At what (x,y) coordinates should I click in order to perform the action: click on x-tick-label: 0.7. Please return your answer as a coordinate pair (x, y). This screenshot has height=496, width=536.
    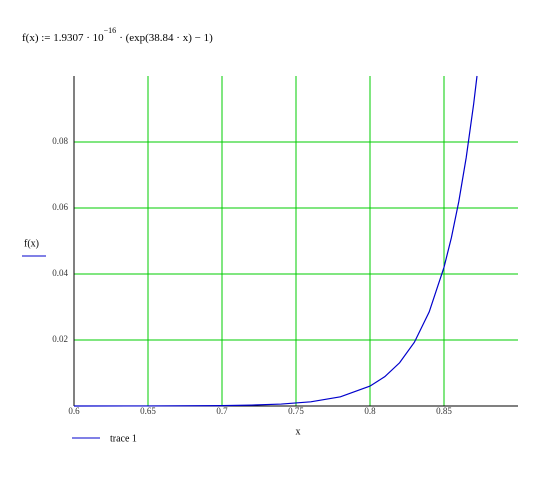
    Looking at the image, I should click on (222, 411).